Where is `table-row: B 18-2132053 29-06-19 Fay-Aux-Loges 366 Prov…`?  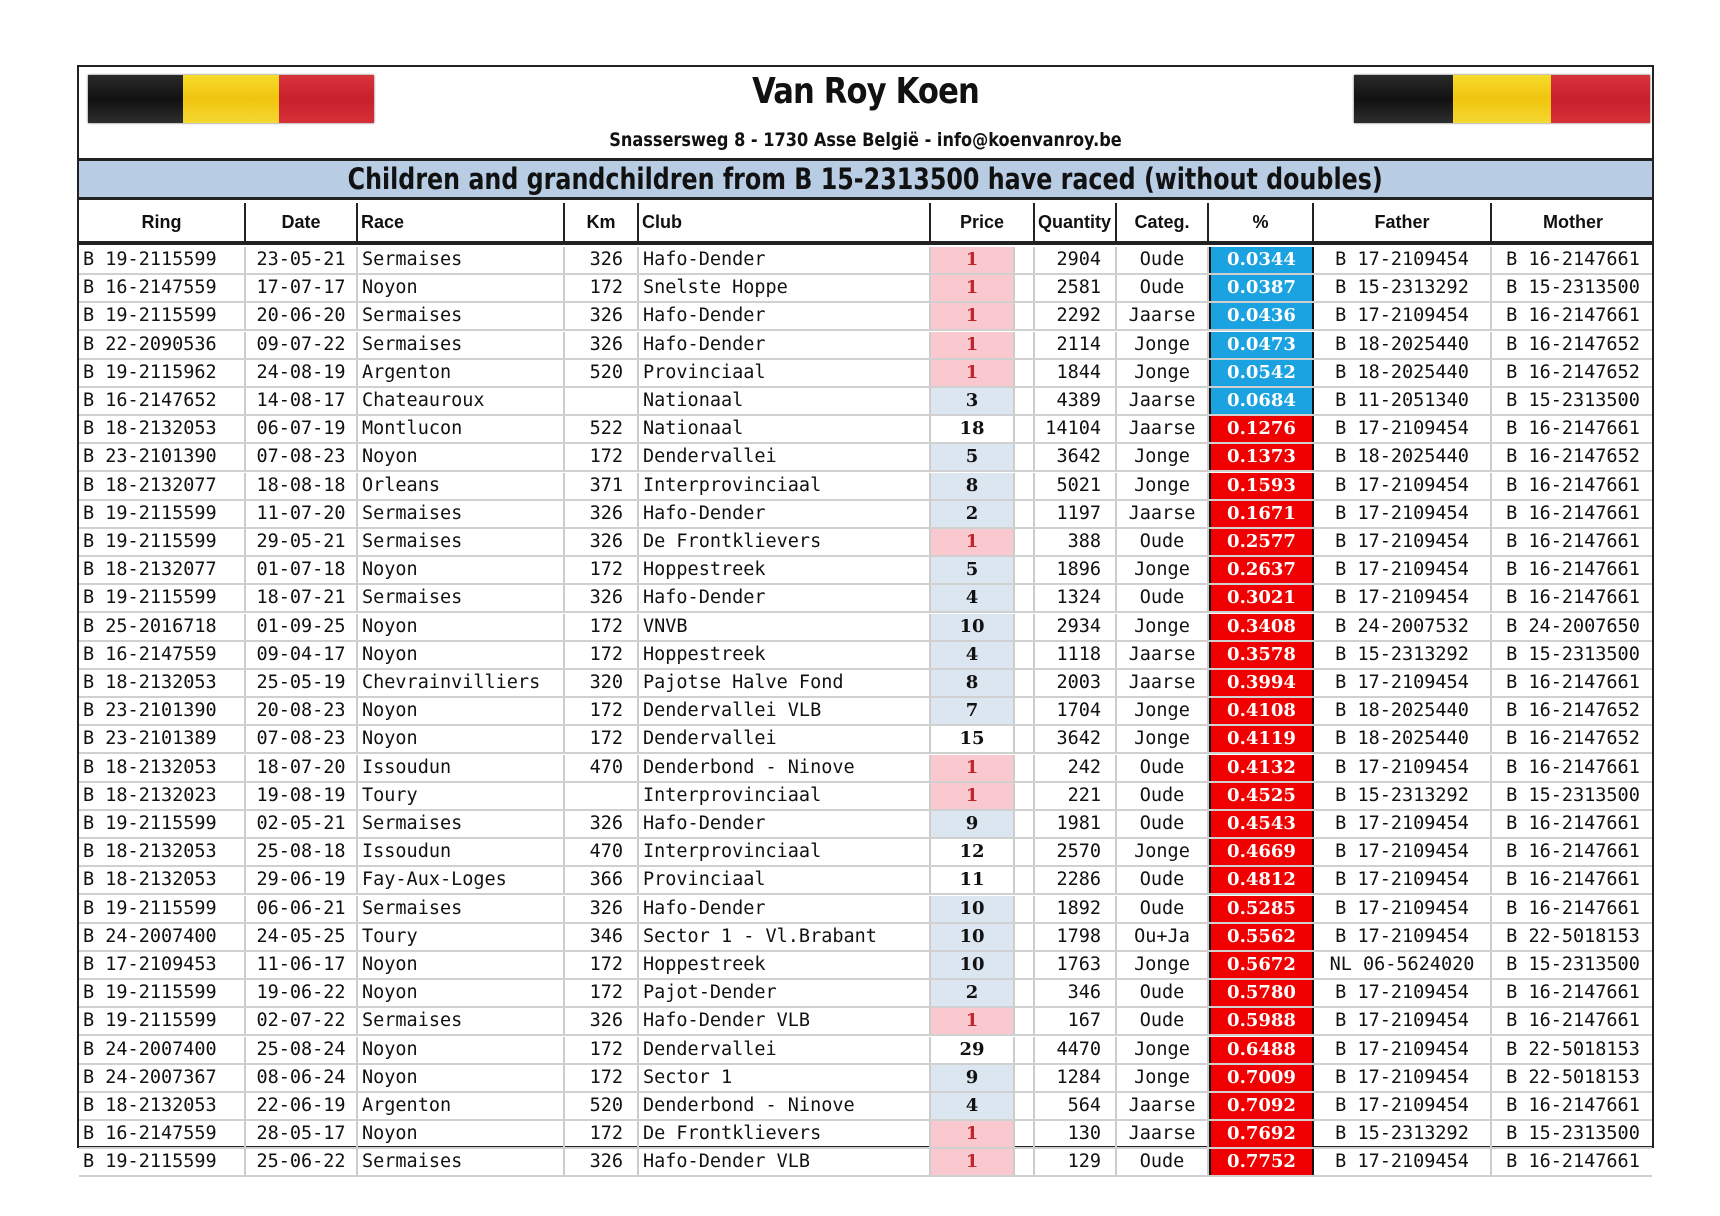 table-row: B 18-2132053 29-06-19 Fay-Aux-Loges 366 Prov… is located at coordinates (865, 881).